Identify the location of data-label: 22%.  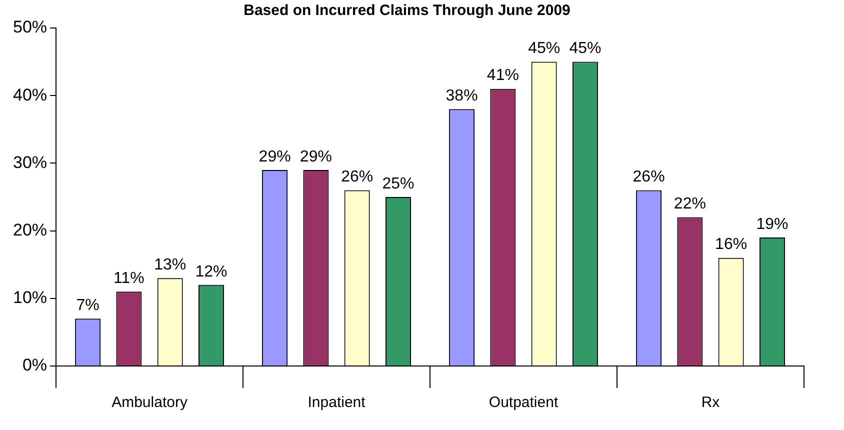
(690, 204).